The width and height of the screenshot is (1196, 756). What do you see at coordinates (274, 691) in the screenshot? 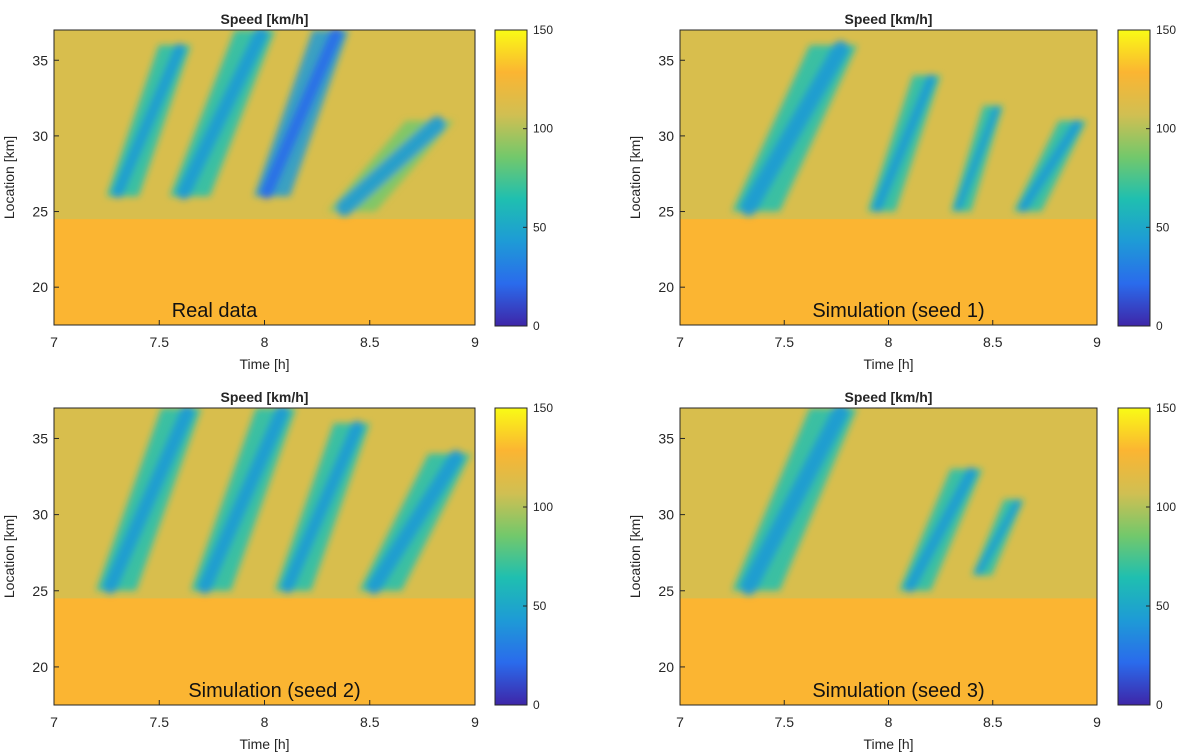
I see `panel-annotation: Simulation (seed 2)` at bounding box center [274, 691].